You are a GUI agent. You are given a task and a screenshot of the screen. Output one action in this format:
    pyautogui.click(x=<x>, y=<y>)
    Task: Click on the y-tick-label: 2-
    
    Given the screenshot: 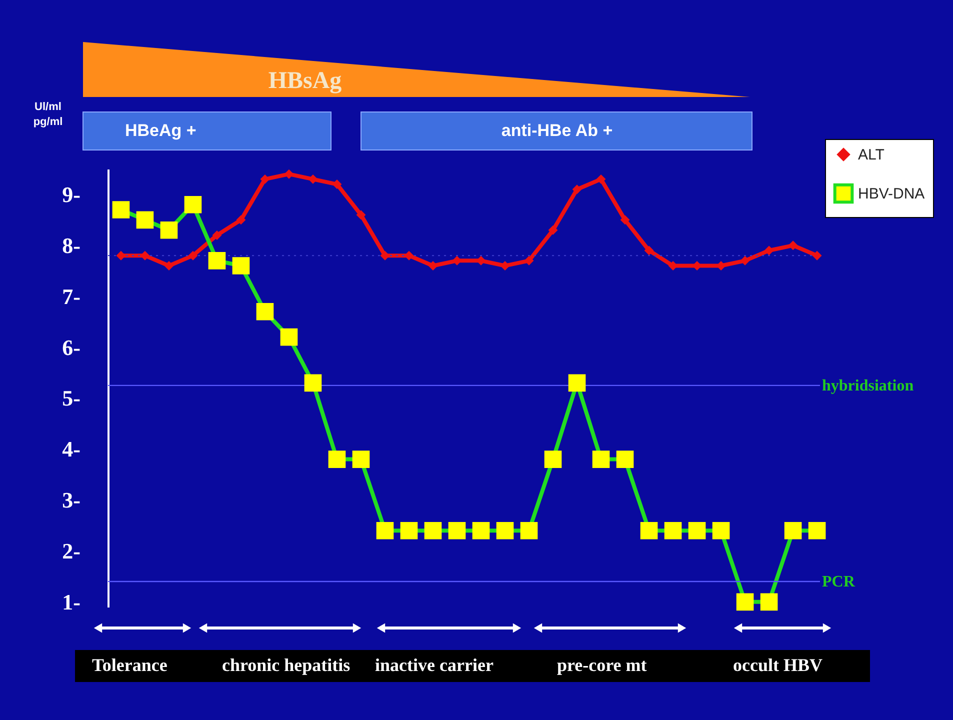 What is the action you would take?
    pyautogui.click(x=71, y=551)
    